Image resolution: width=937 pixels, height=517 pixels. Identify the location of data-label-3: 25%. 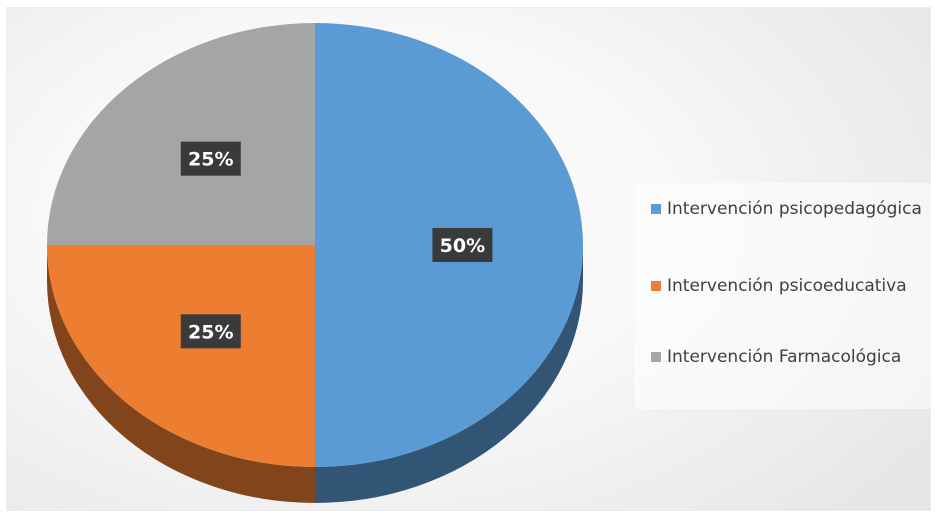
(210, 160).